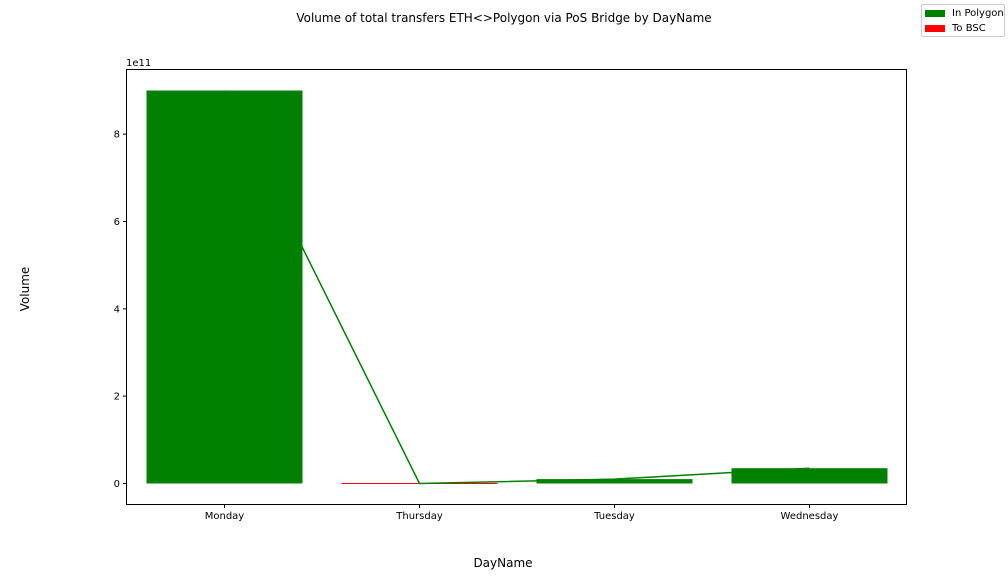 Image resolution: width=1008 pixels, height=576 pixels. Describe the element at coordinates (969, 28) in the screenshot. I see `legend-label-to-bsc: To BSC` at that location.